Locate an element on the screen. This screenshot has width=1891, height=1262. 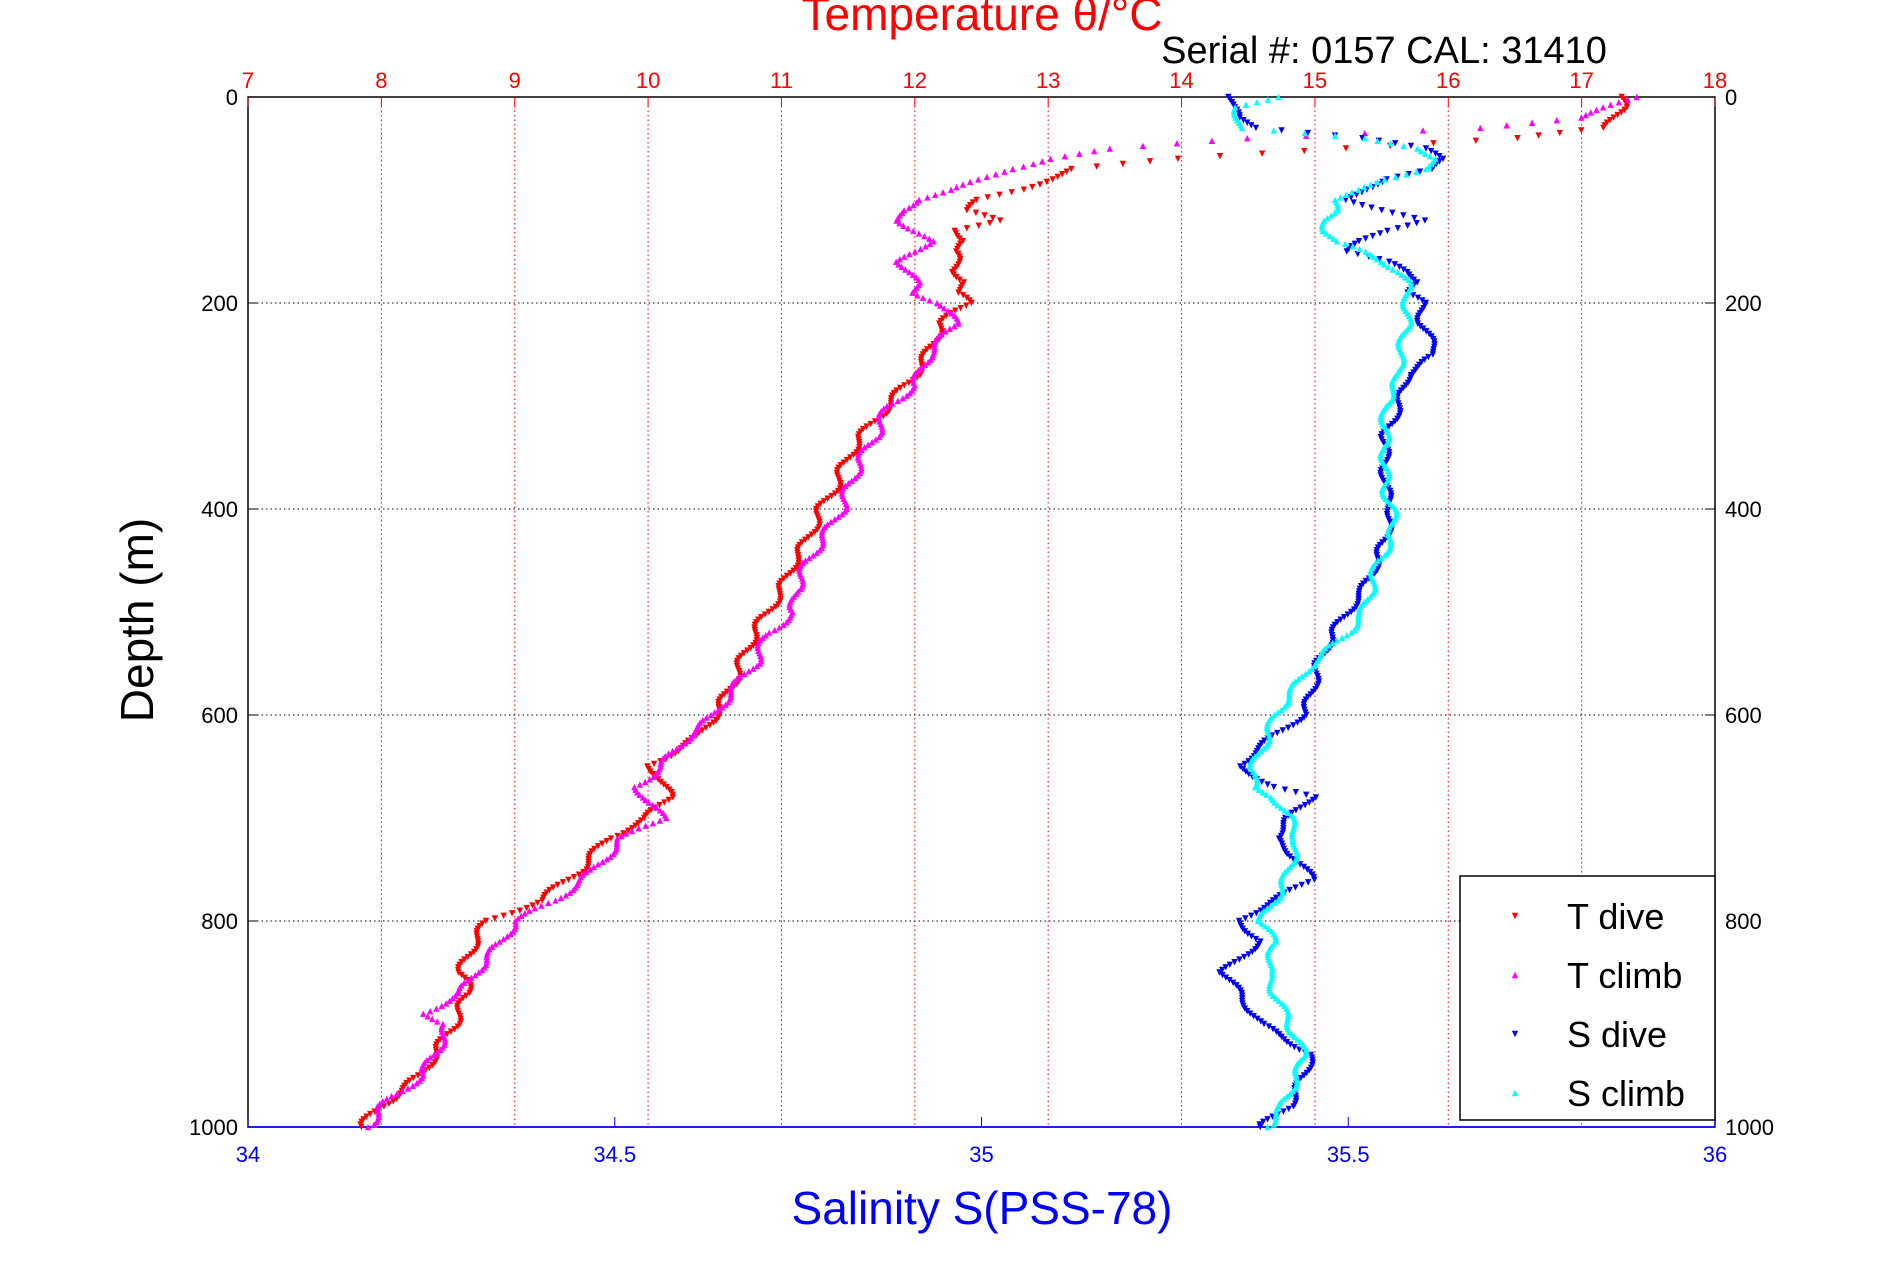
temperature-tick-label: 11 is located at coordinates (781, 80).